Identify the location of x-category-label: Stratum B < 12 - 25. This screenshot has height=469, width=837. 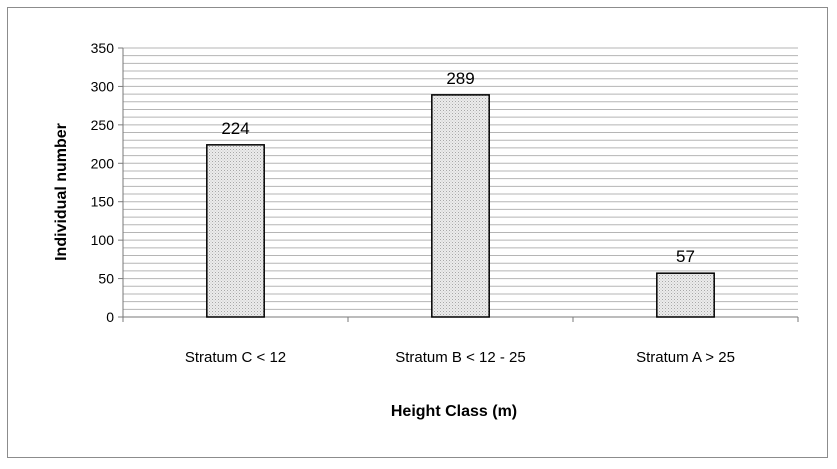
(460, 357).